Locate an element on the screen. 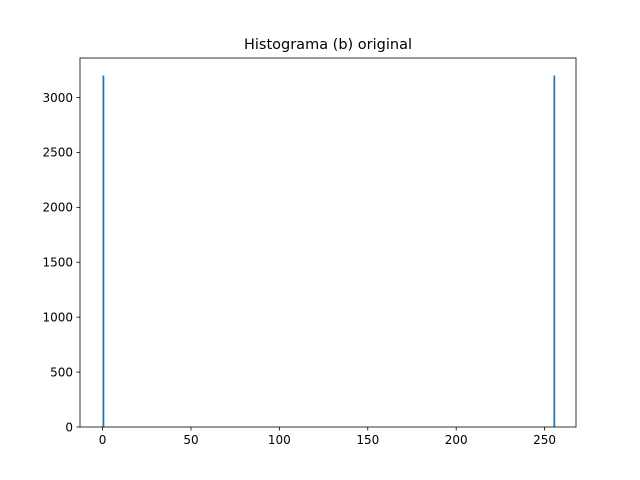  y-tick-label: 1000 is located at coordinates (57, 317).